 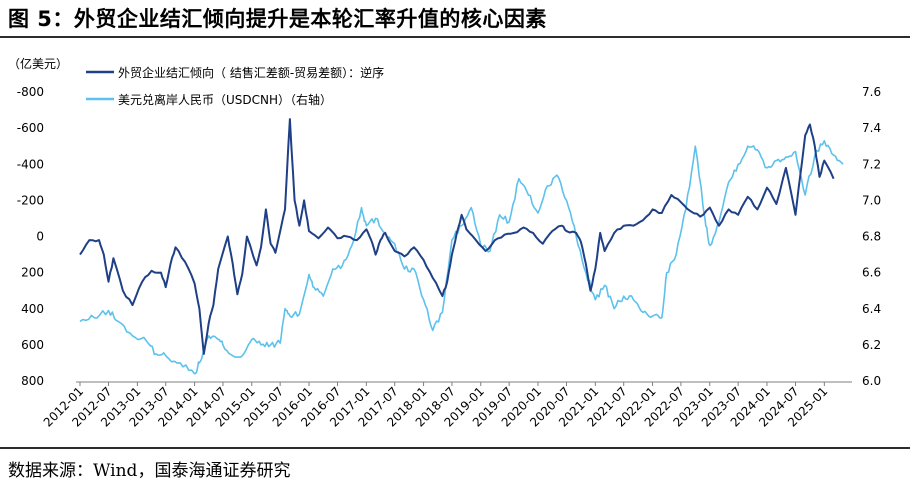 I want to click on left-tick-label: -200, so click(x=30, y=200).